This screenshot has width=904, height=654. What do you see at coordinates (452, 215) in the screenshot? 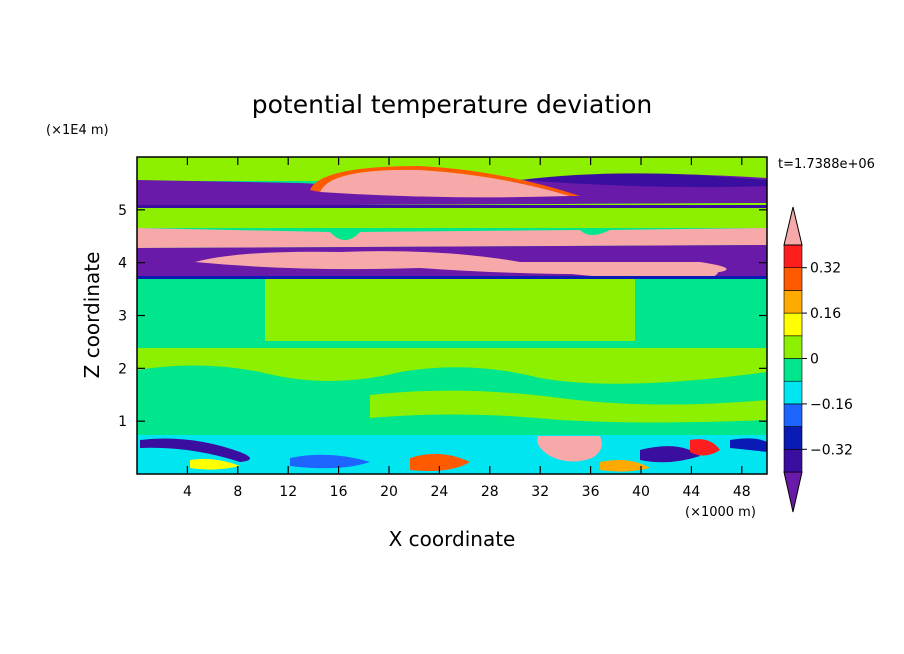
I see `band-green-strip` at bounding box center [452, 215].